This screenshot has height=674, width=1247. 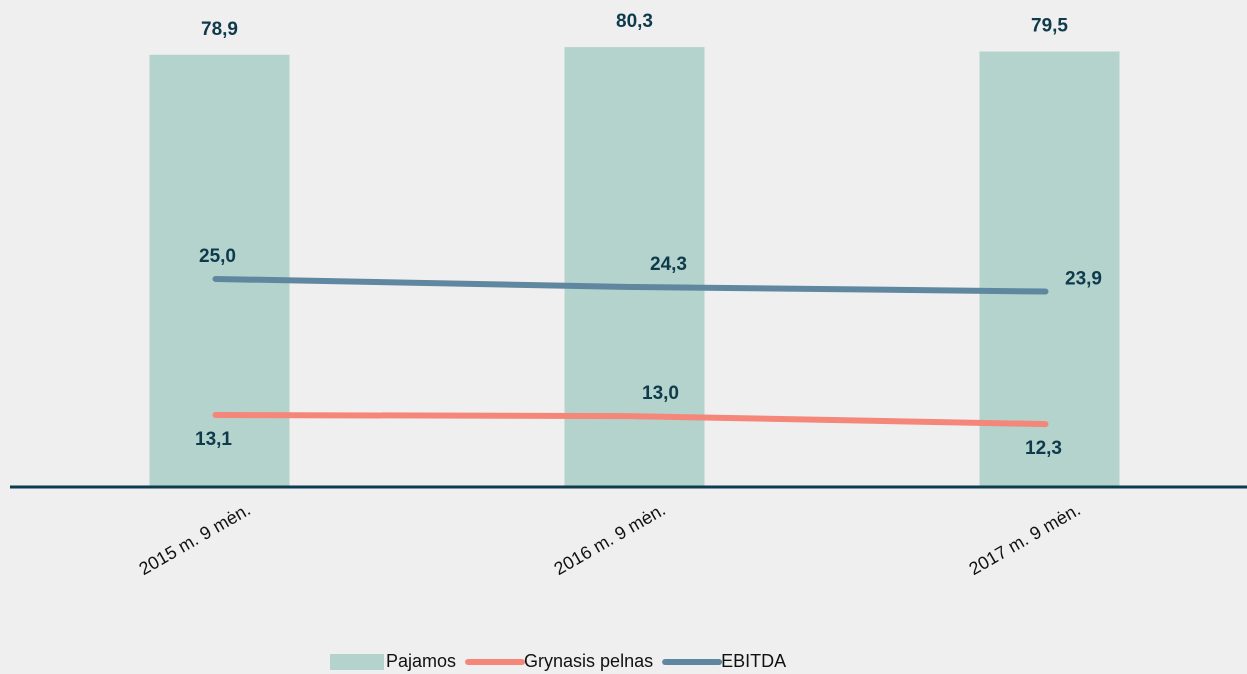 I want to click on legend-label: EBITDA, so click(x=753, y=661).